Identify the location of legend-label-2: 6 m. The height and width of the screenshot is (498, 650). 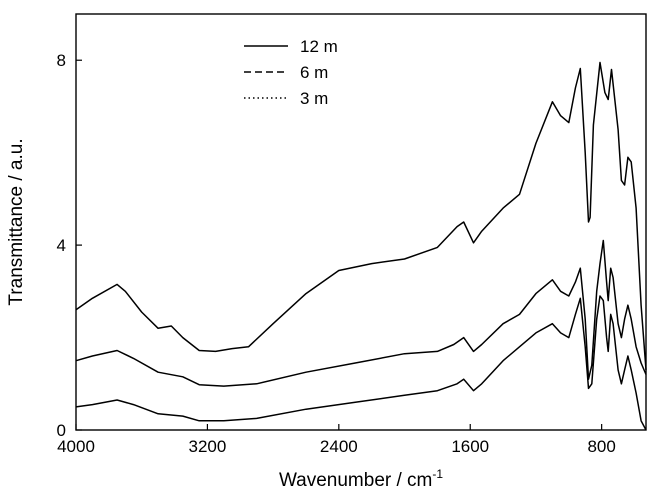
(314, 72).